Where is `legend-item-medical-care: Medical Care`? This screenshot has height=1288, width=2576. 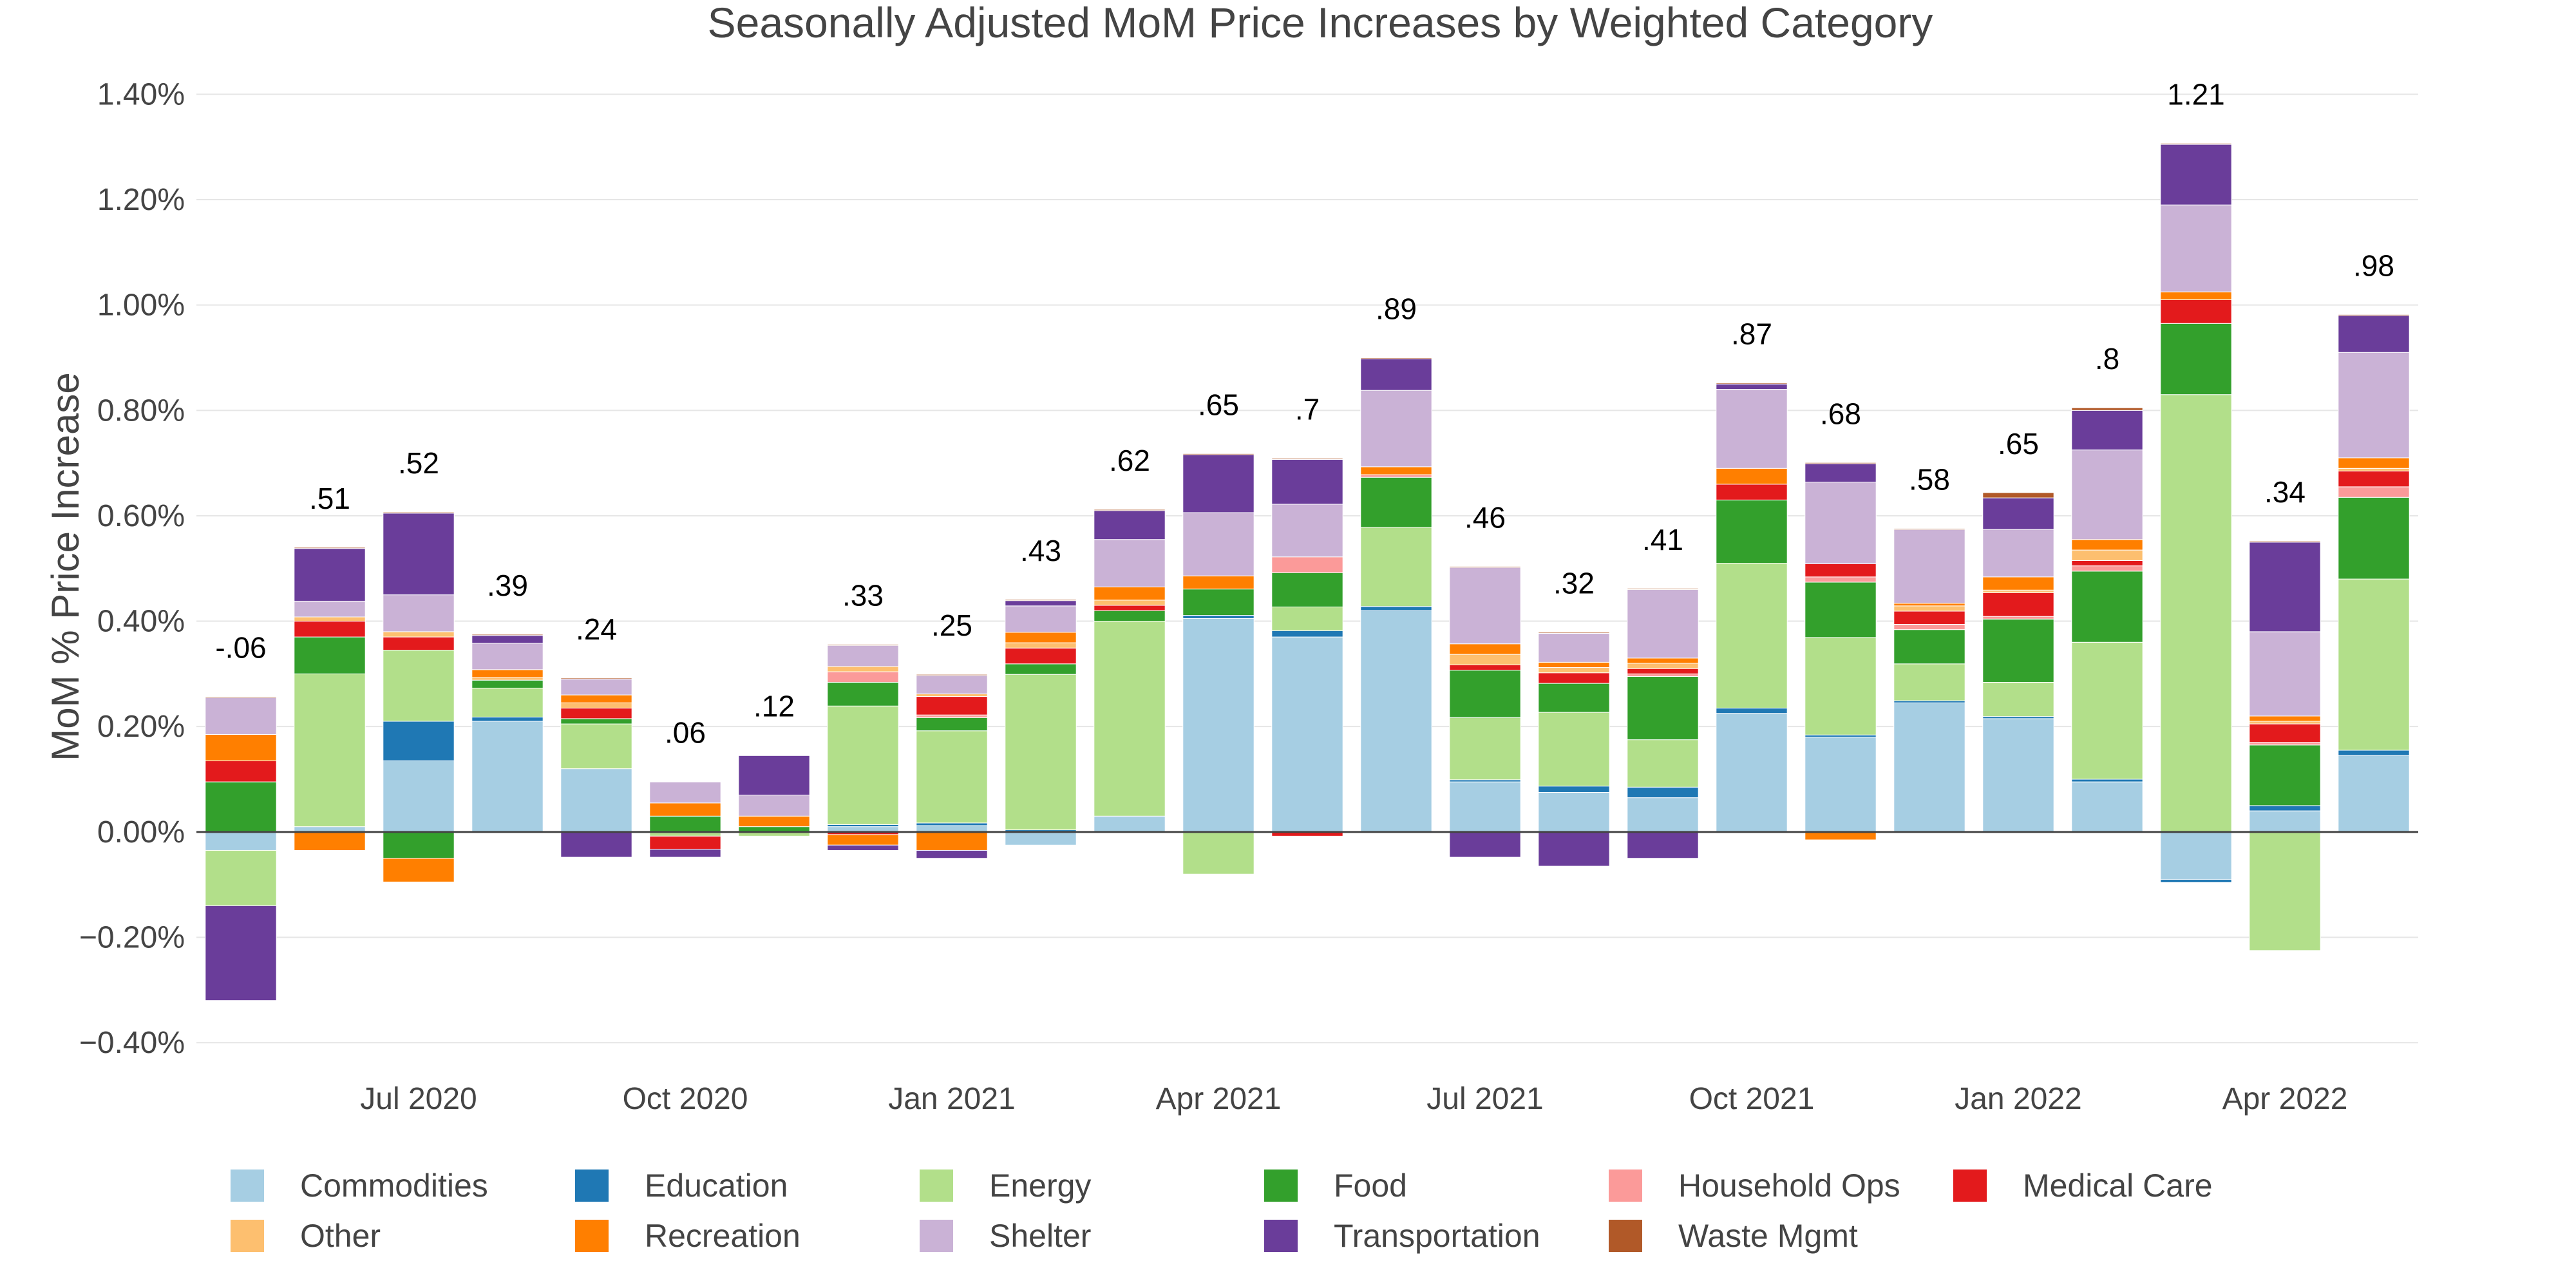
legend-item-medical-care: Medical Care is located at coordinates (2083, 1186).